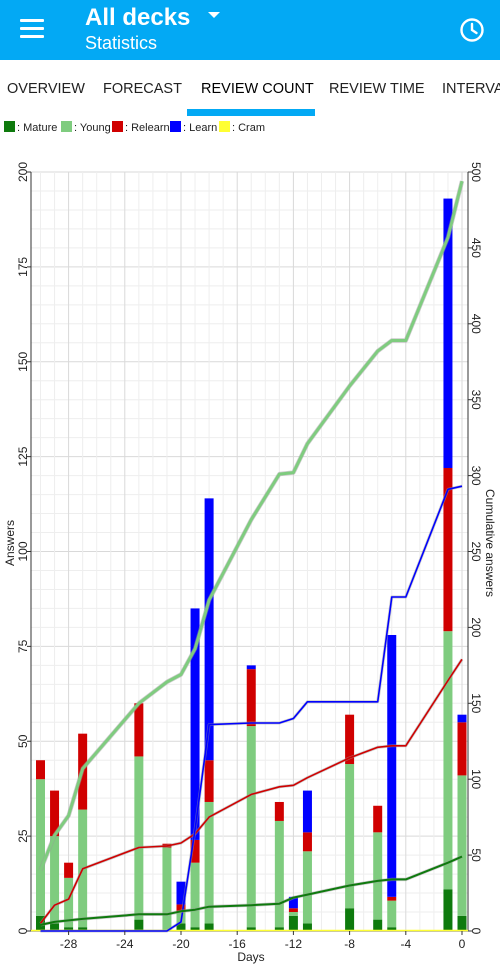  I want to click on y2-tick-label: 150, so click(476, 703).